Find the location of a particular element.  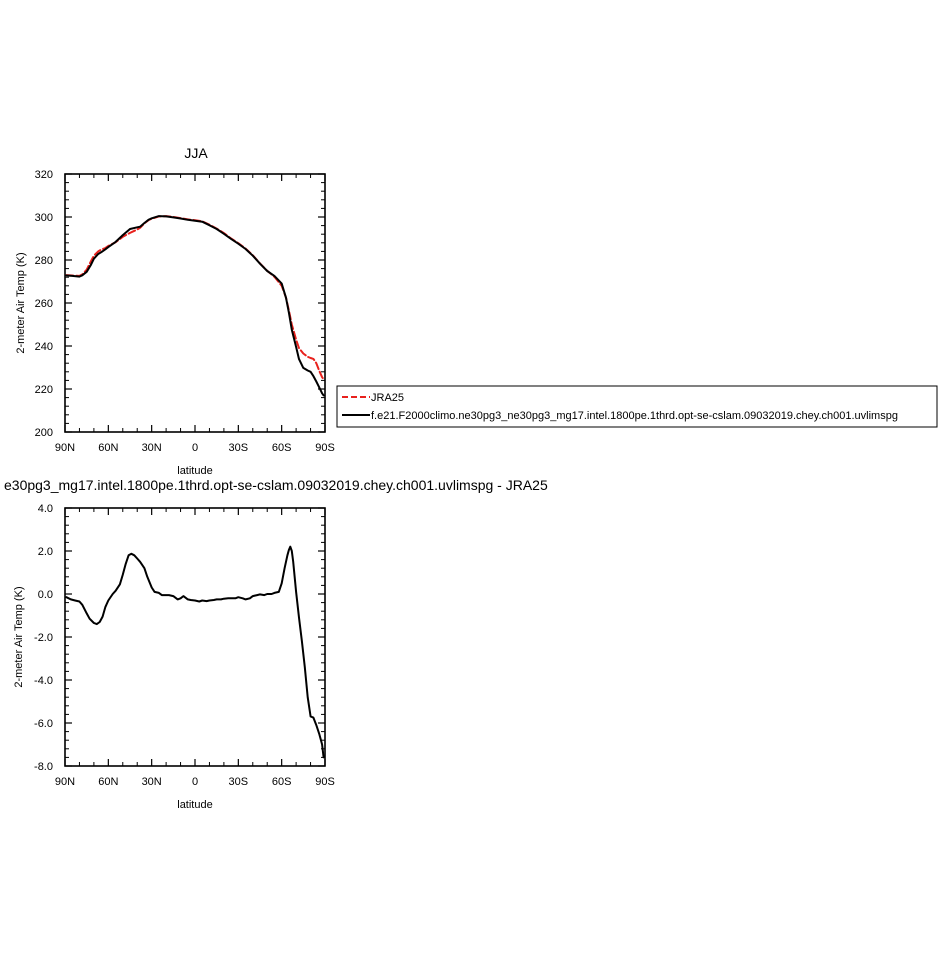

panel2-ytick-label: -4.0 is located at coordinates (43, 681).